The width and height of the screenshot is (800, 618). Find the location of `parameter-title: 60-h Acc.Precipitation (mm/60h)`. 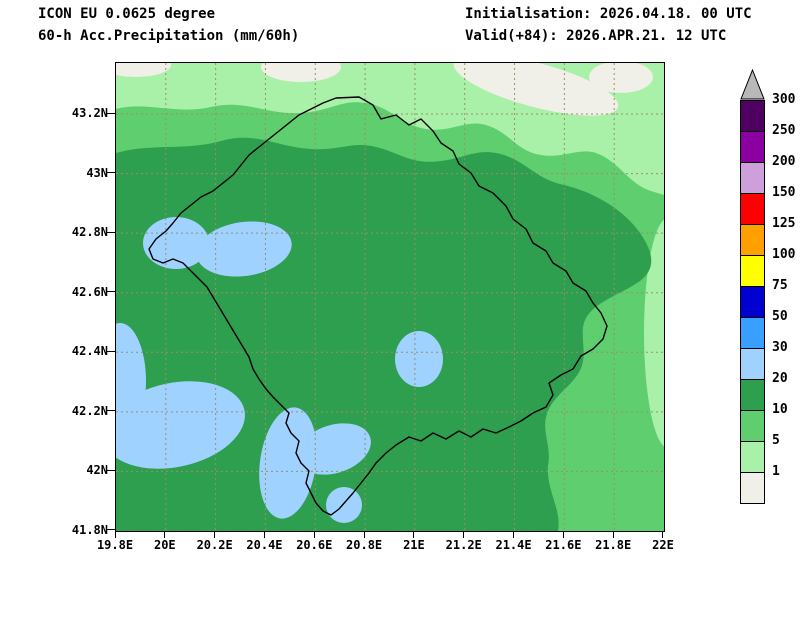

parameter-title: 60-h Acc.Precipitation (mm/60h) is located at coordinates (169, 36).